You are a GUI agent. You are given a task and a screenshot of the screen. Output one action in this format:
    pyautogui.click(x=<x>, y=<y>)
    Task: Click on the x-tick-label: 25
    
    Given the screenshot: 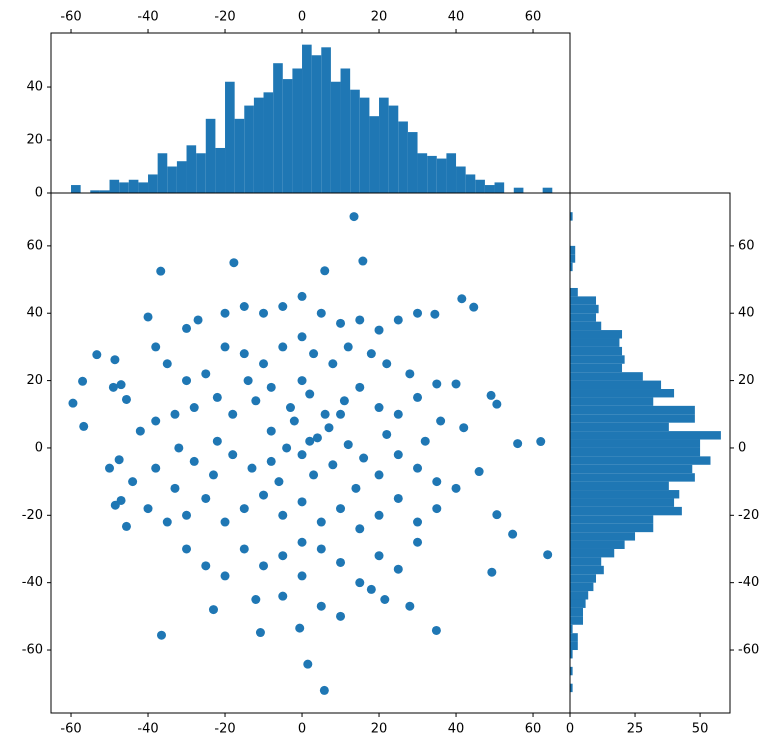 What is the action you would take?
    pyautogui.click(x=635, y=729)
    